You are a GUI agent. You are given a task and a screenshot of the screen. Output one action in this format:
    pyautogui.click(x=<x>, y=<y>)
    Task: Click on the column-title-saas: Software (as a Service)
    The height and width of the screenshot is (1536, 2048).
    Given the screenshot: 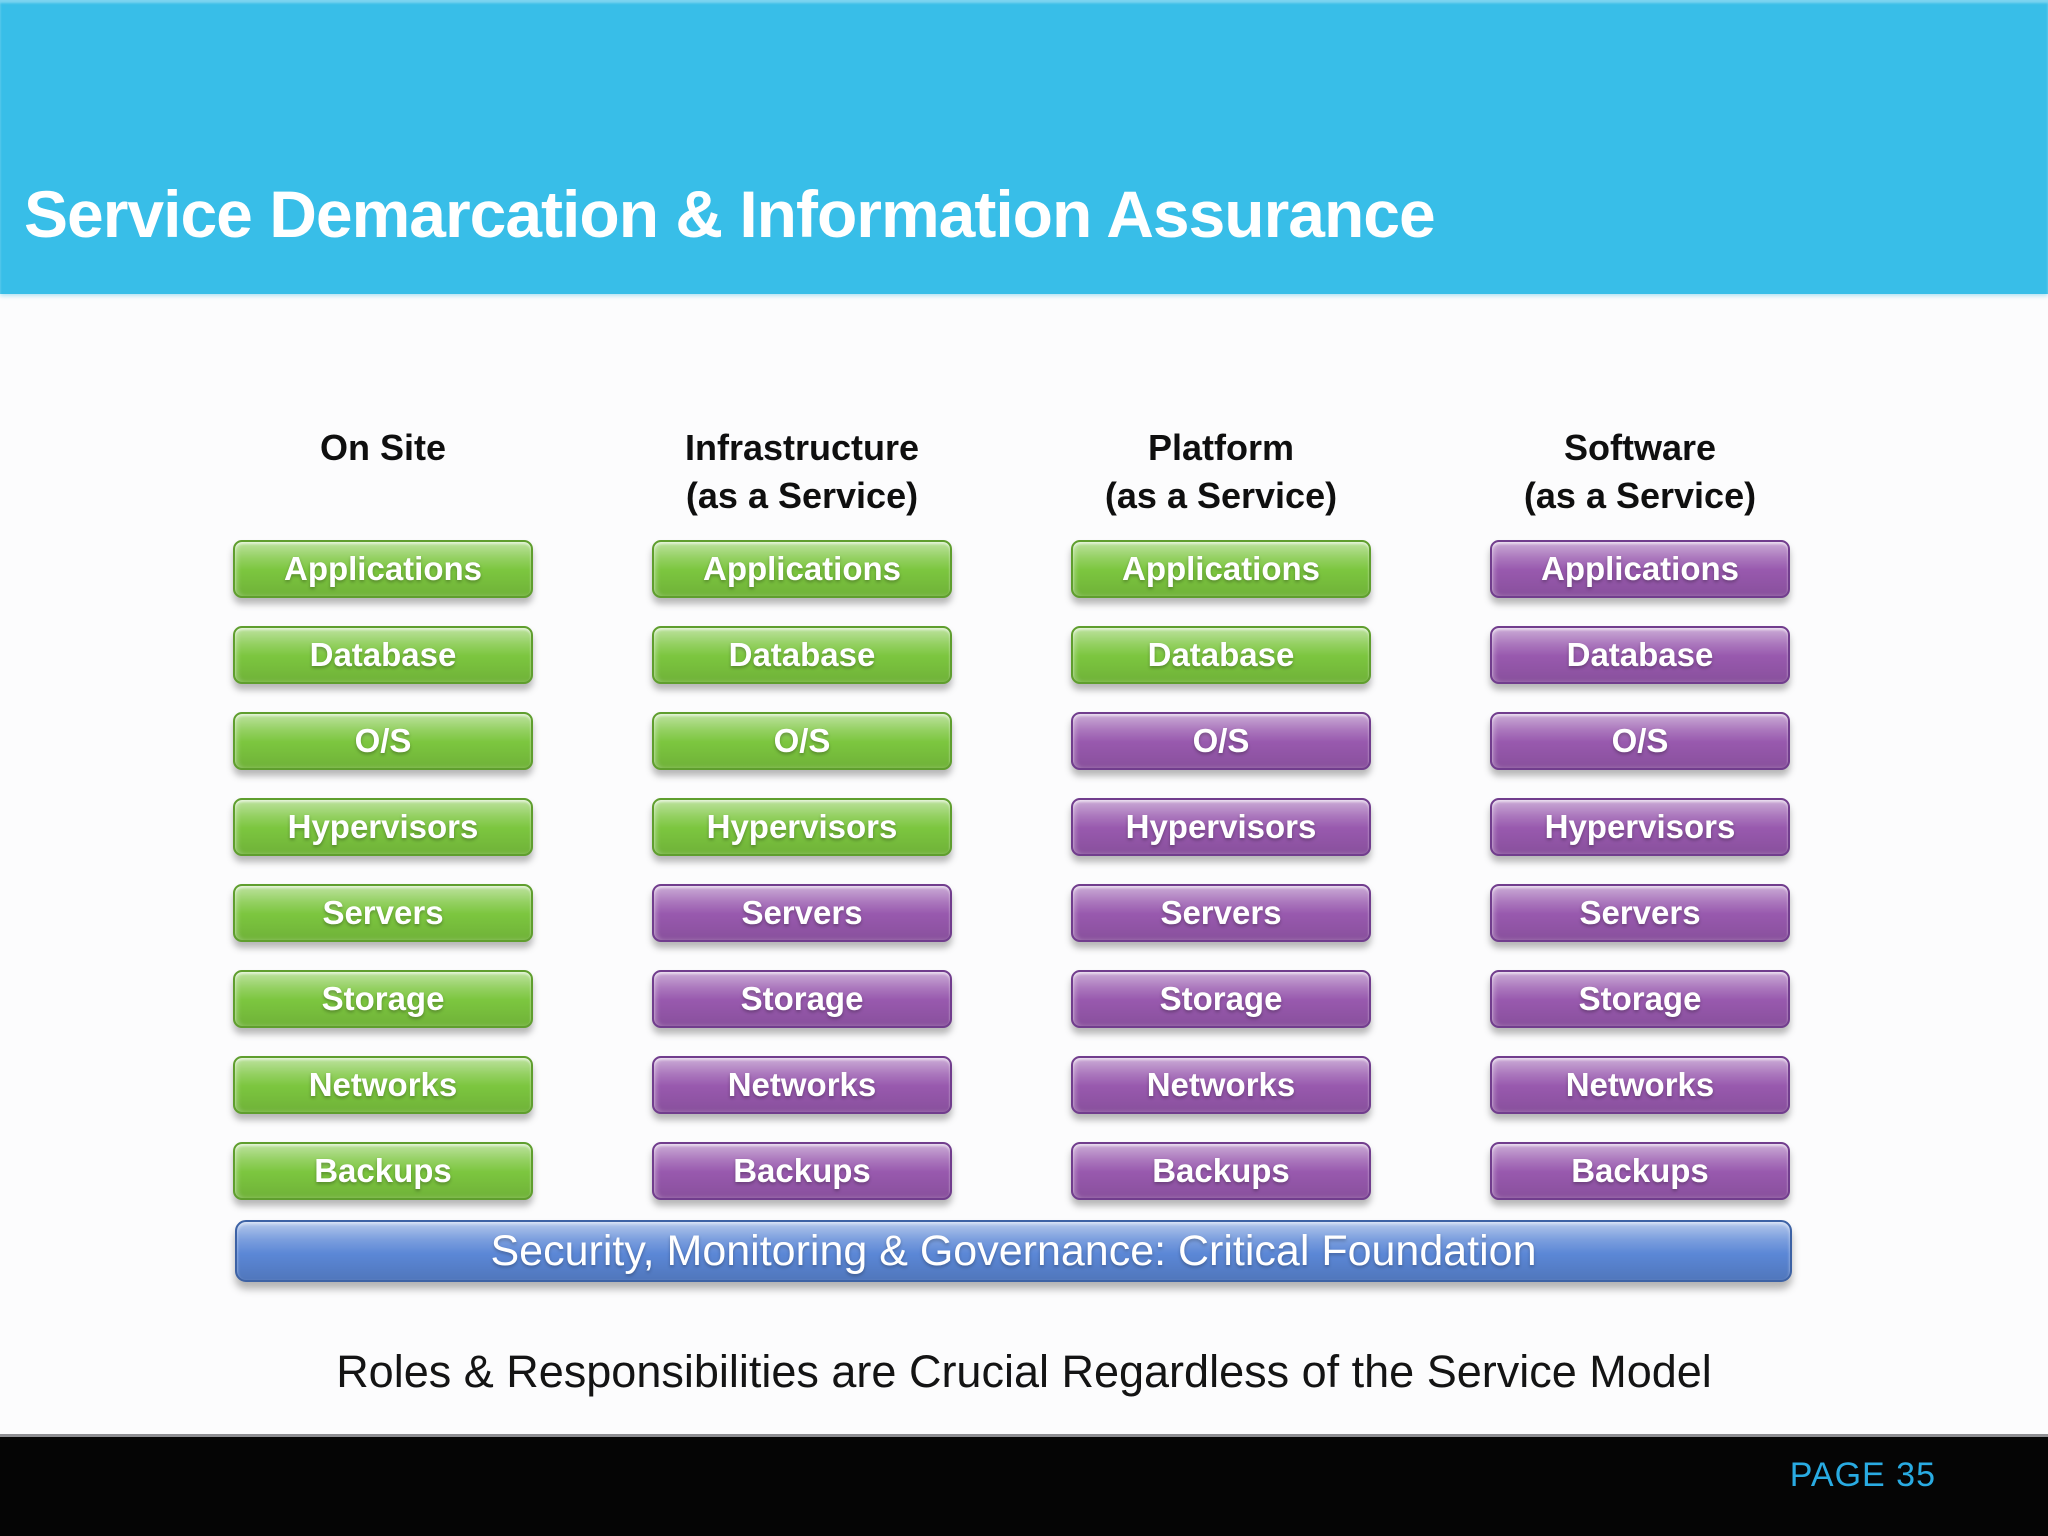 What is the action you would take?
    pyautogui.click(x=1640, y=482)
    